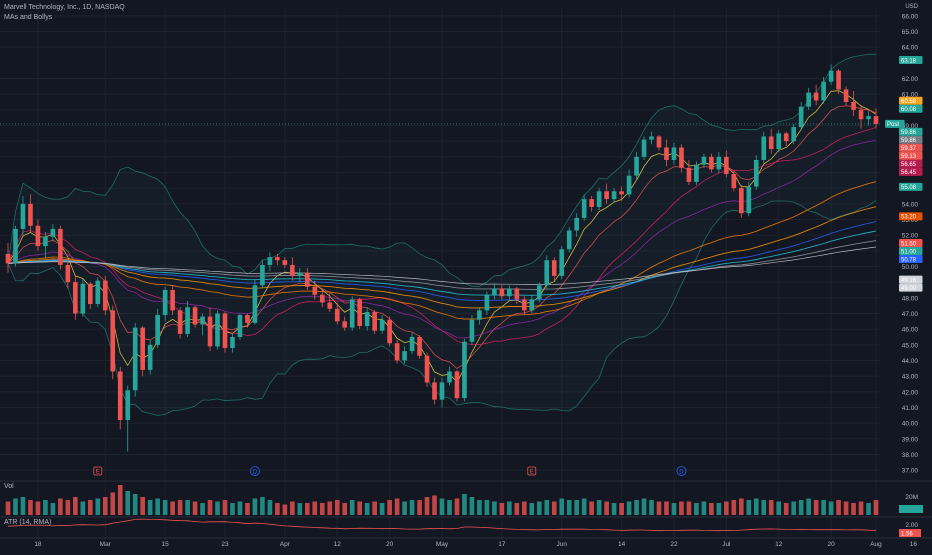  I want to click on price-tick-label: 50.00, so click(910, 267).